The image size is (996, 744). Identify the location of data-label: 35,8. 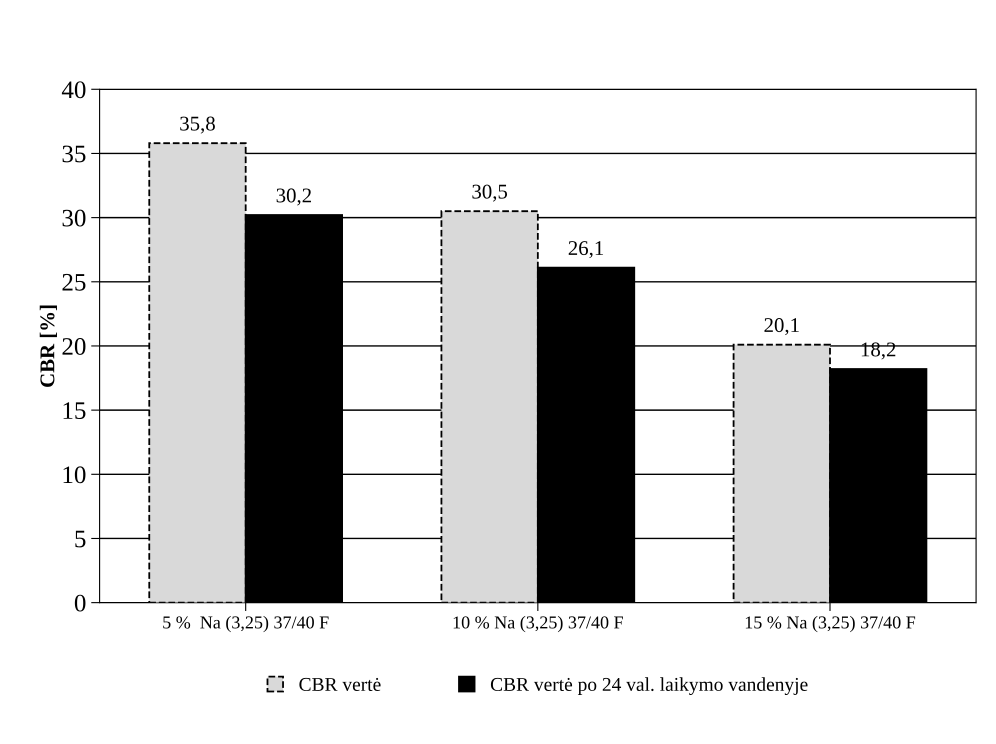
(197, 125).